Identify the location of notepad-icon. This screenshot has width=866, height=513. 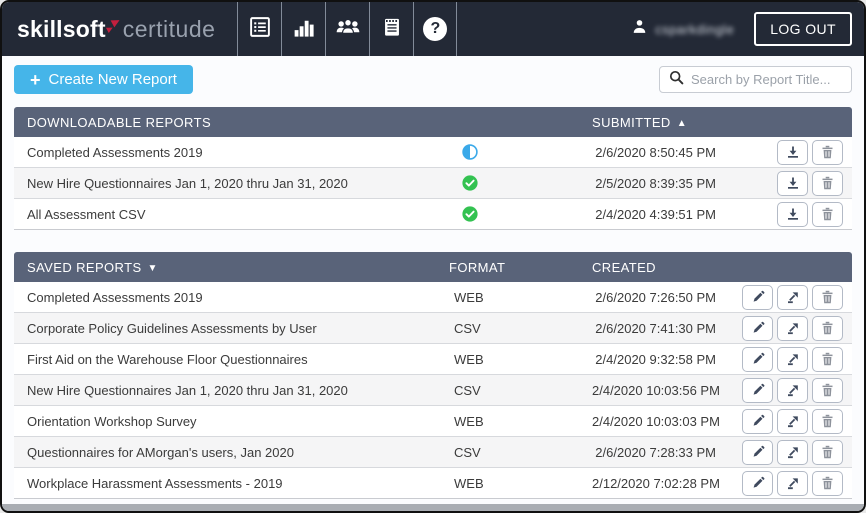
(392, 29).